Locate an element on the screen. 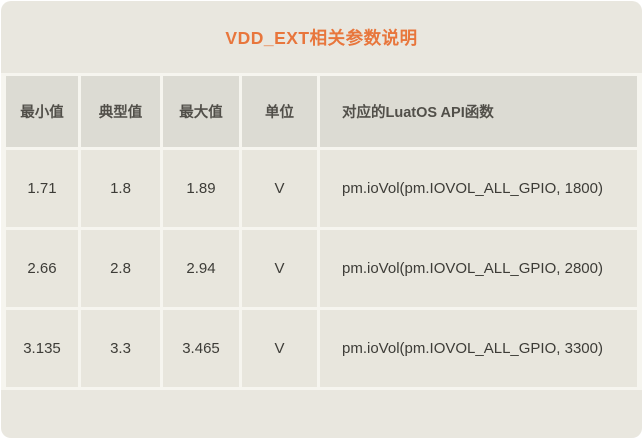 Image resolution: width=643 pixels, height=440 pixels. table-cell: 1.89 is located at coordinates (201, 188).